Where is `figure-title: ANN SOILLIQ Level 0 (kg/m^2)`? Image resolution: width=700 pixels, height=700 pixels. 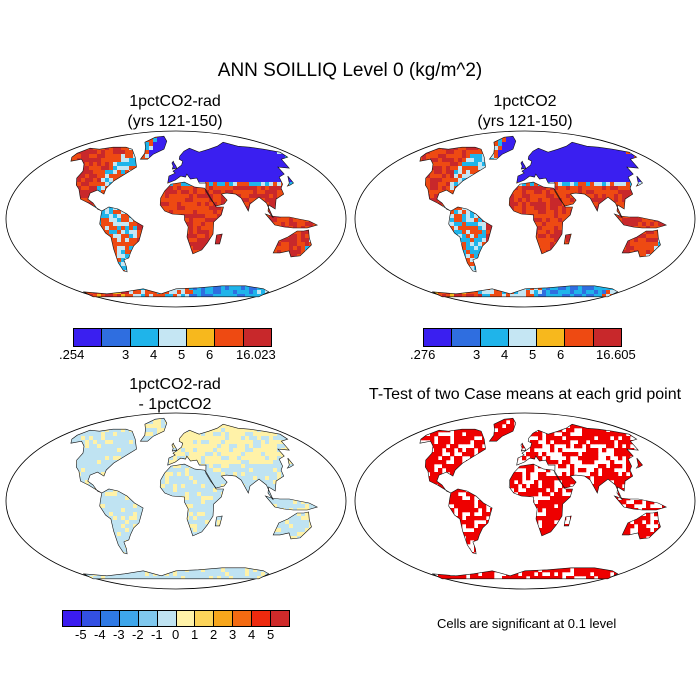 figure-title: ANN SOILLIQ Level 0 (kg/m^2) is located at coordinates (350, 70).